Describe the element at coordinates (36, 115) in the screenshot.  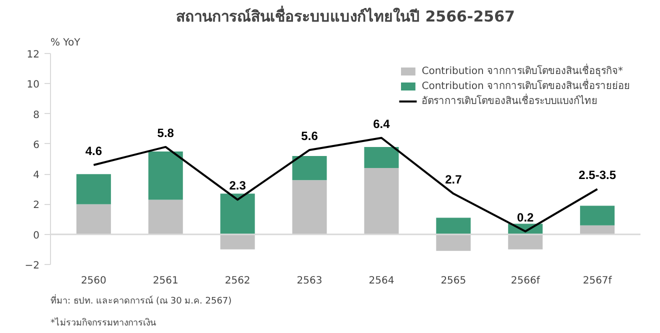
I see `y-tick-label: 8` at that location.